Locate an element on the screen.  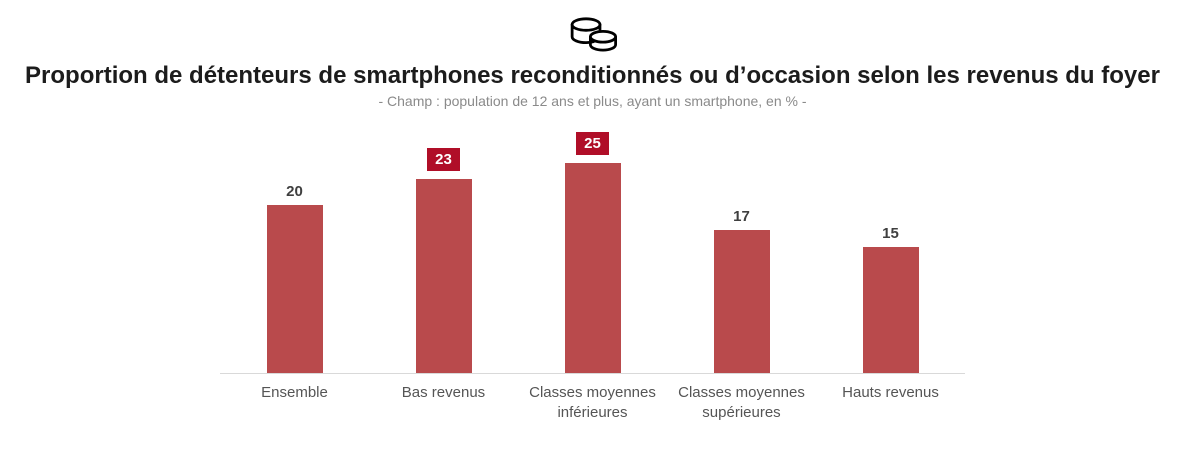
bar-column: 23 is located at coordinates (443, 260).